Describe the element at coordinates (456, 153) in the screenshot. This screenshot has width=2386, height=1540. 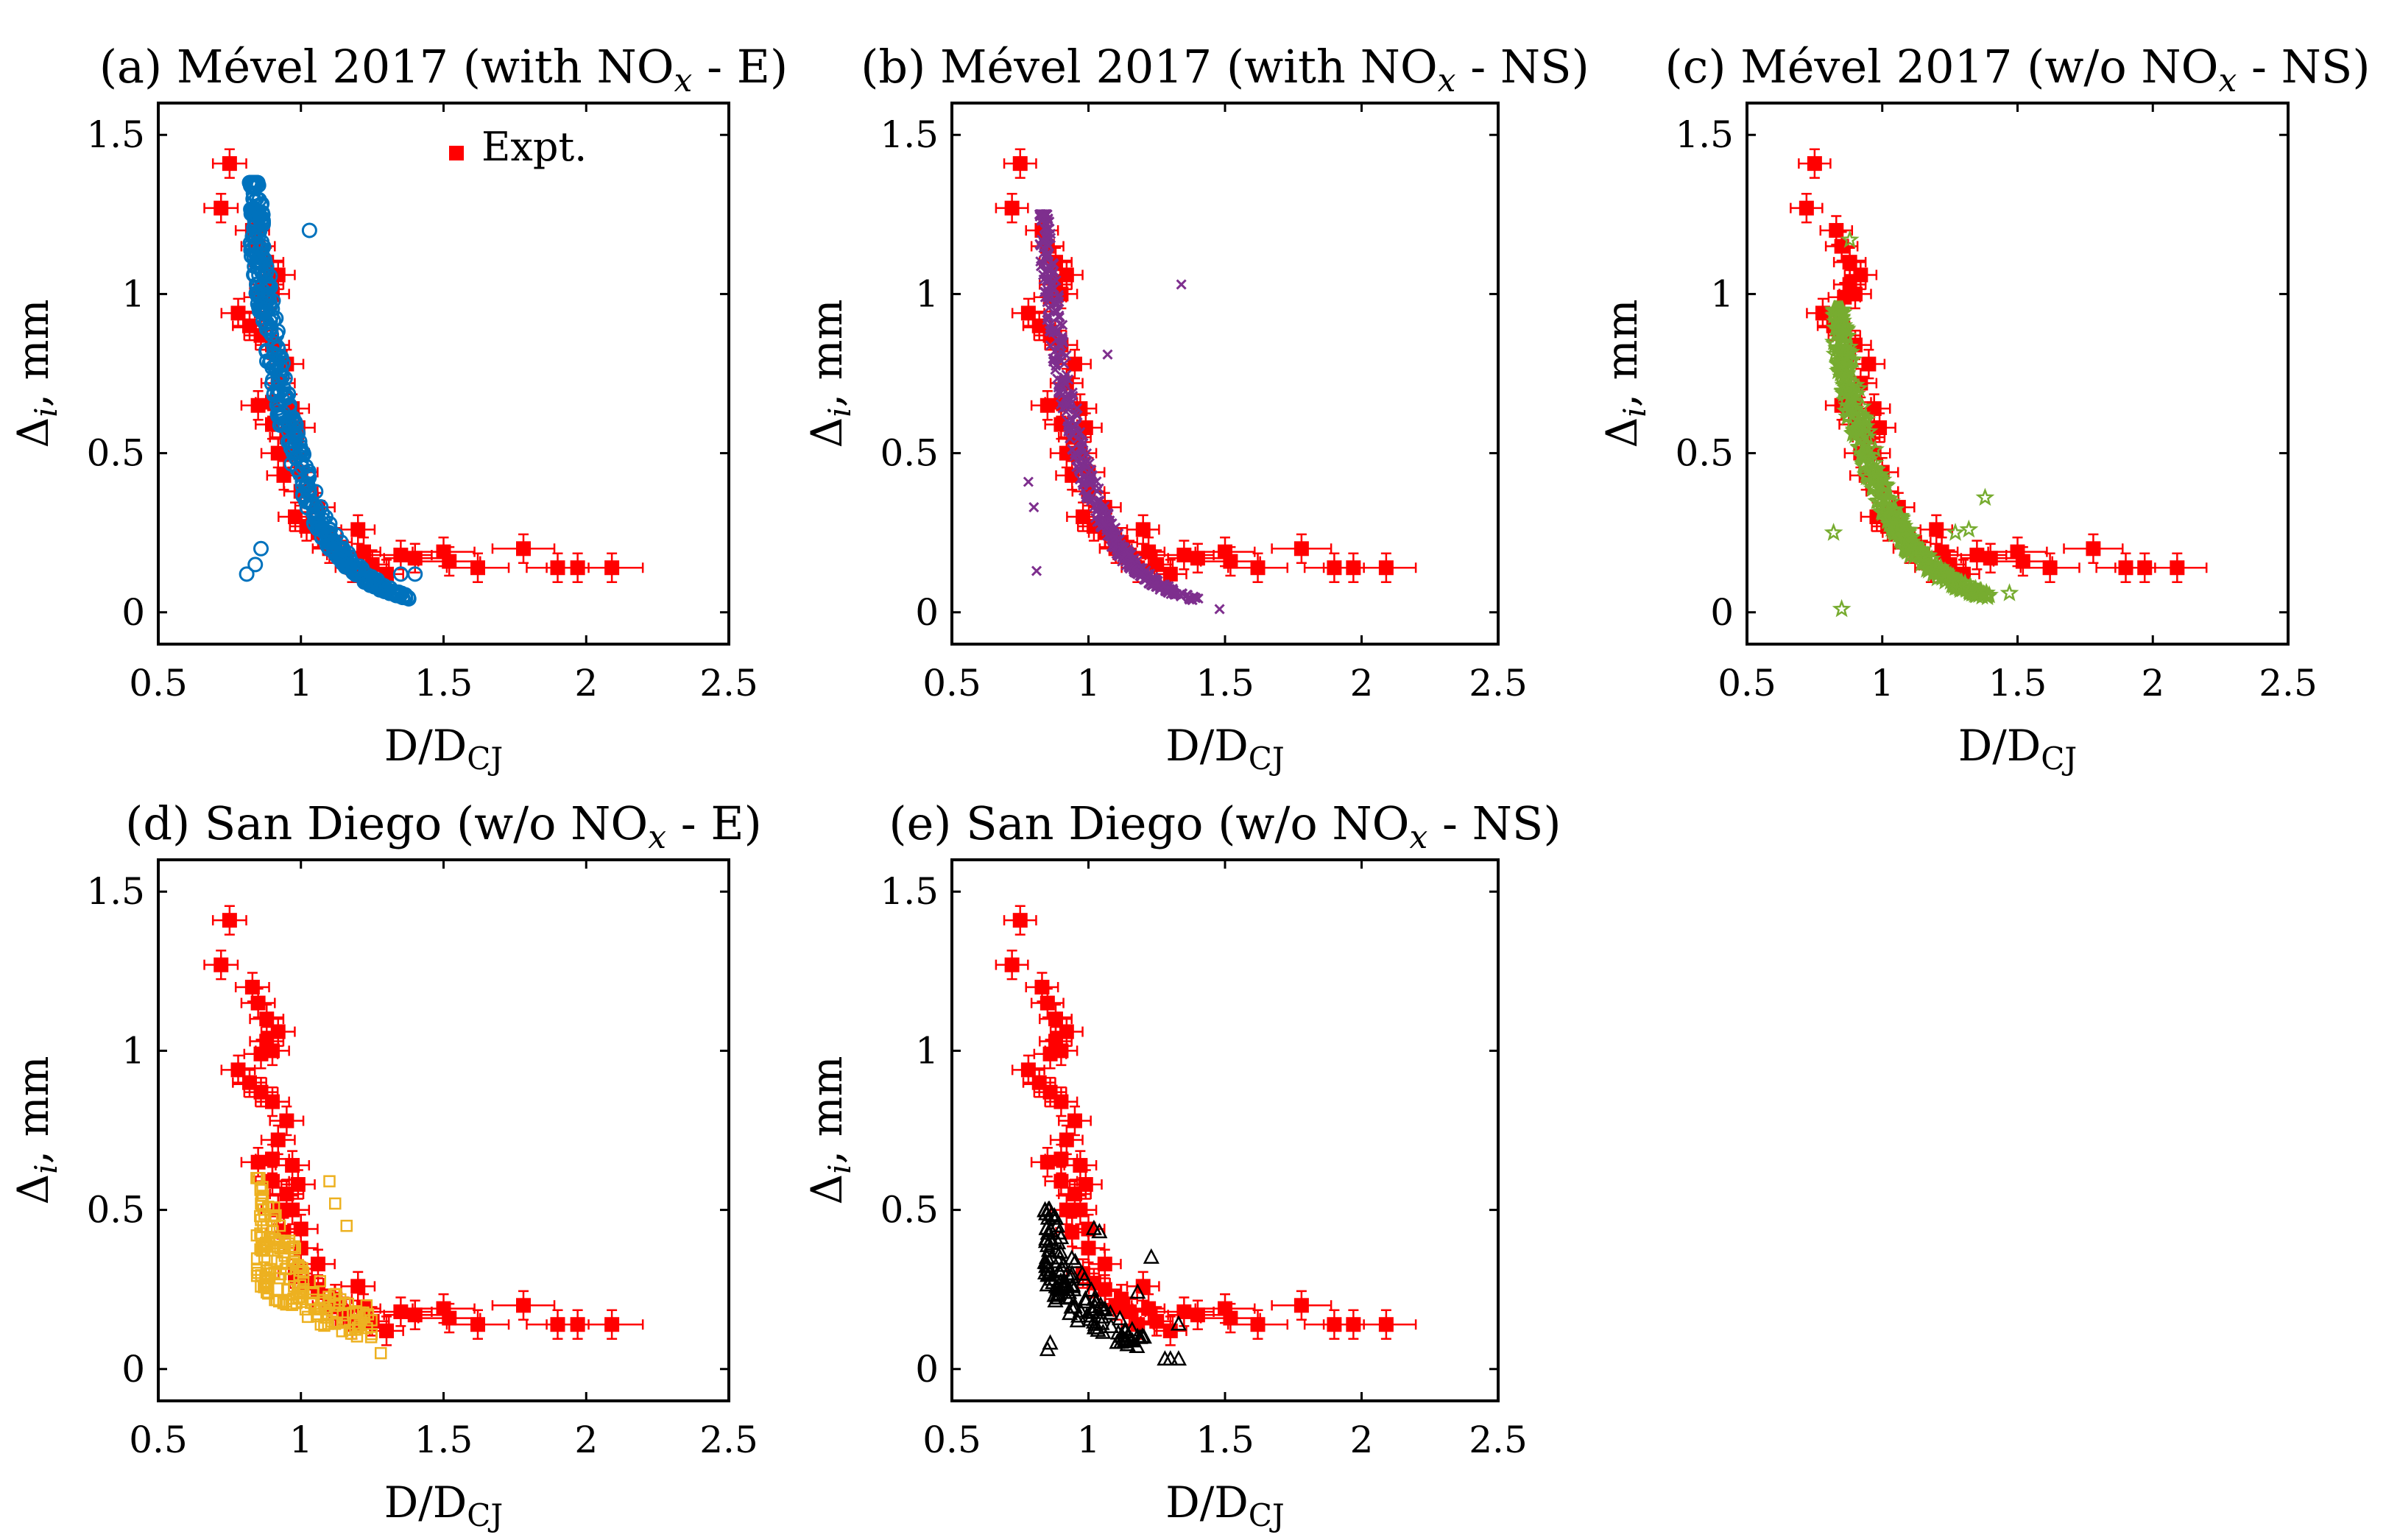
I see `legend-marker` at that location.